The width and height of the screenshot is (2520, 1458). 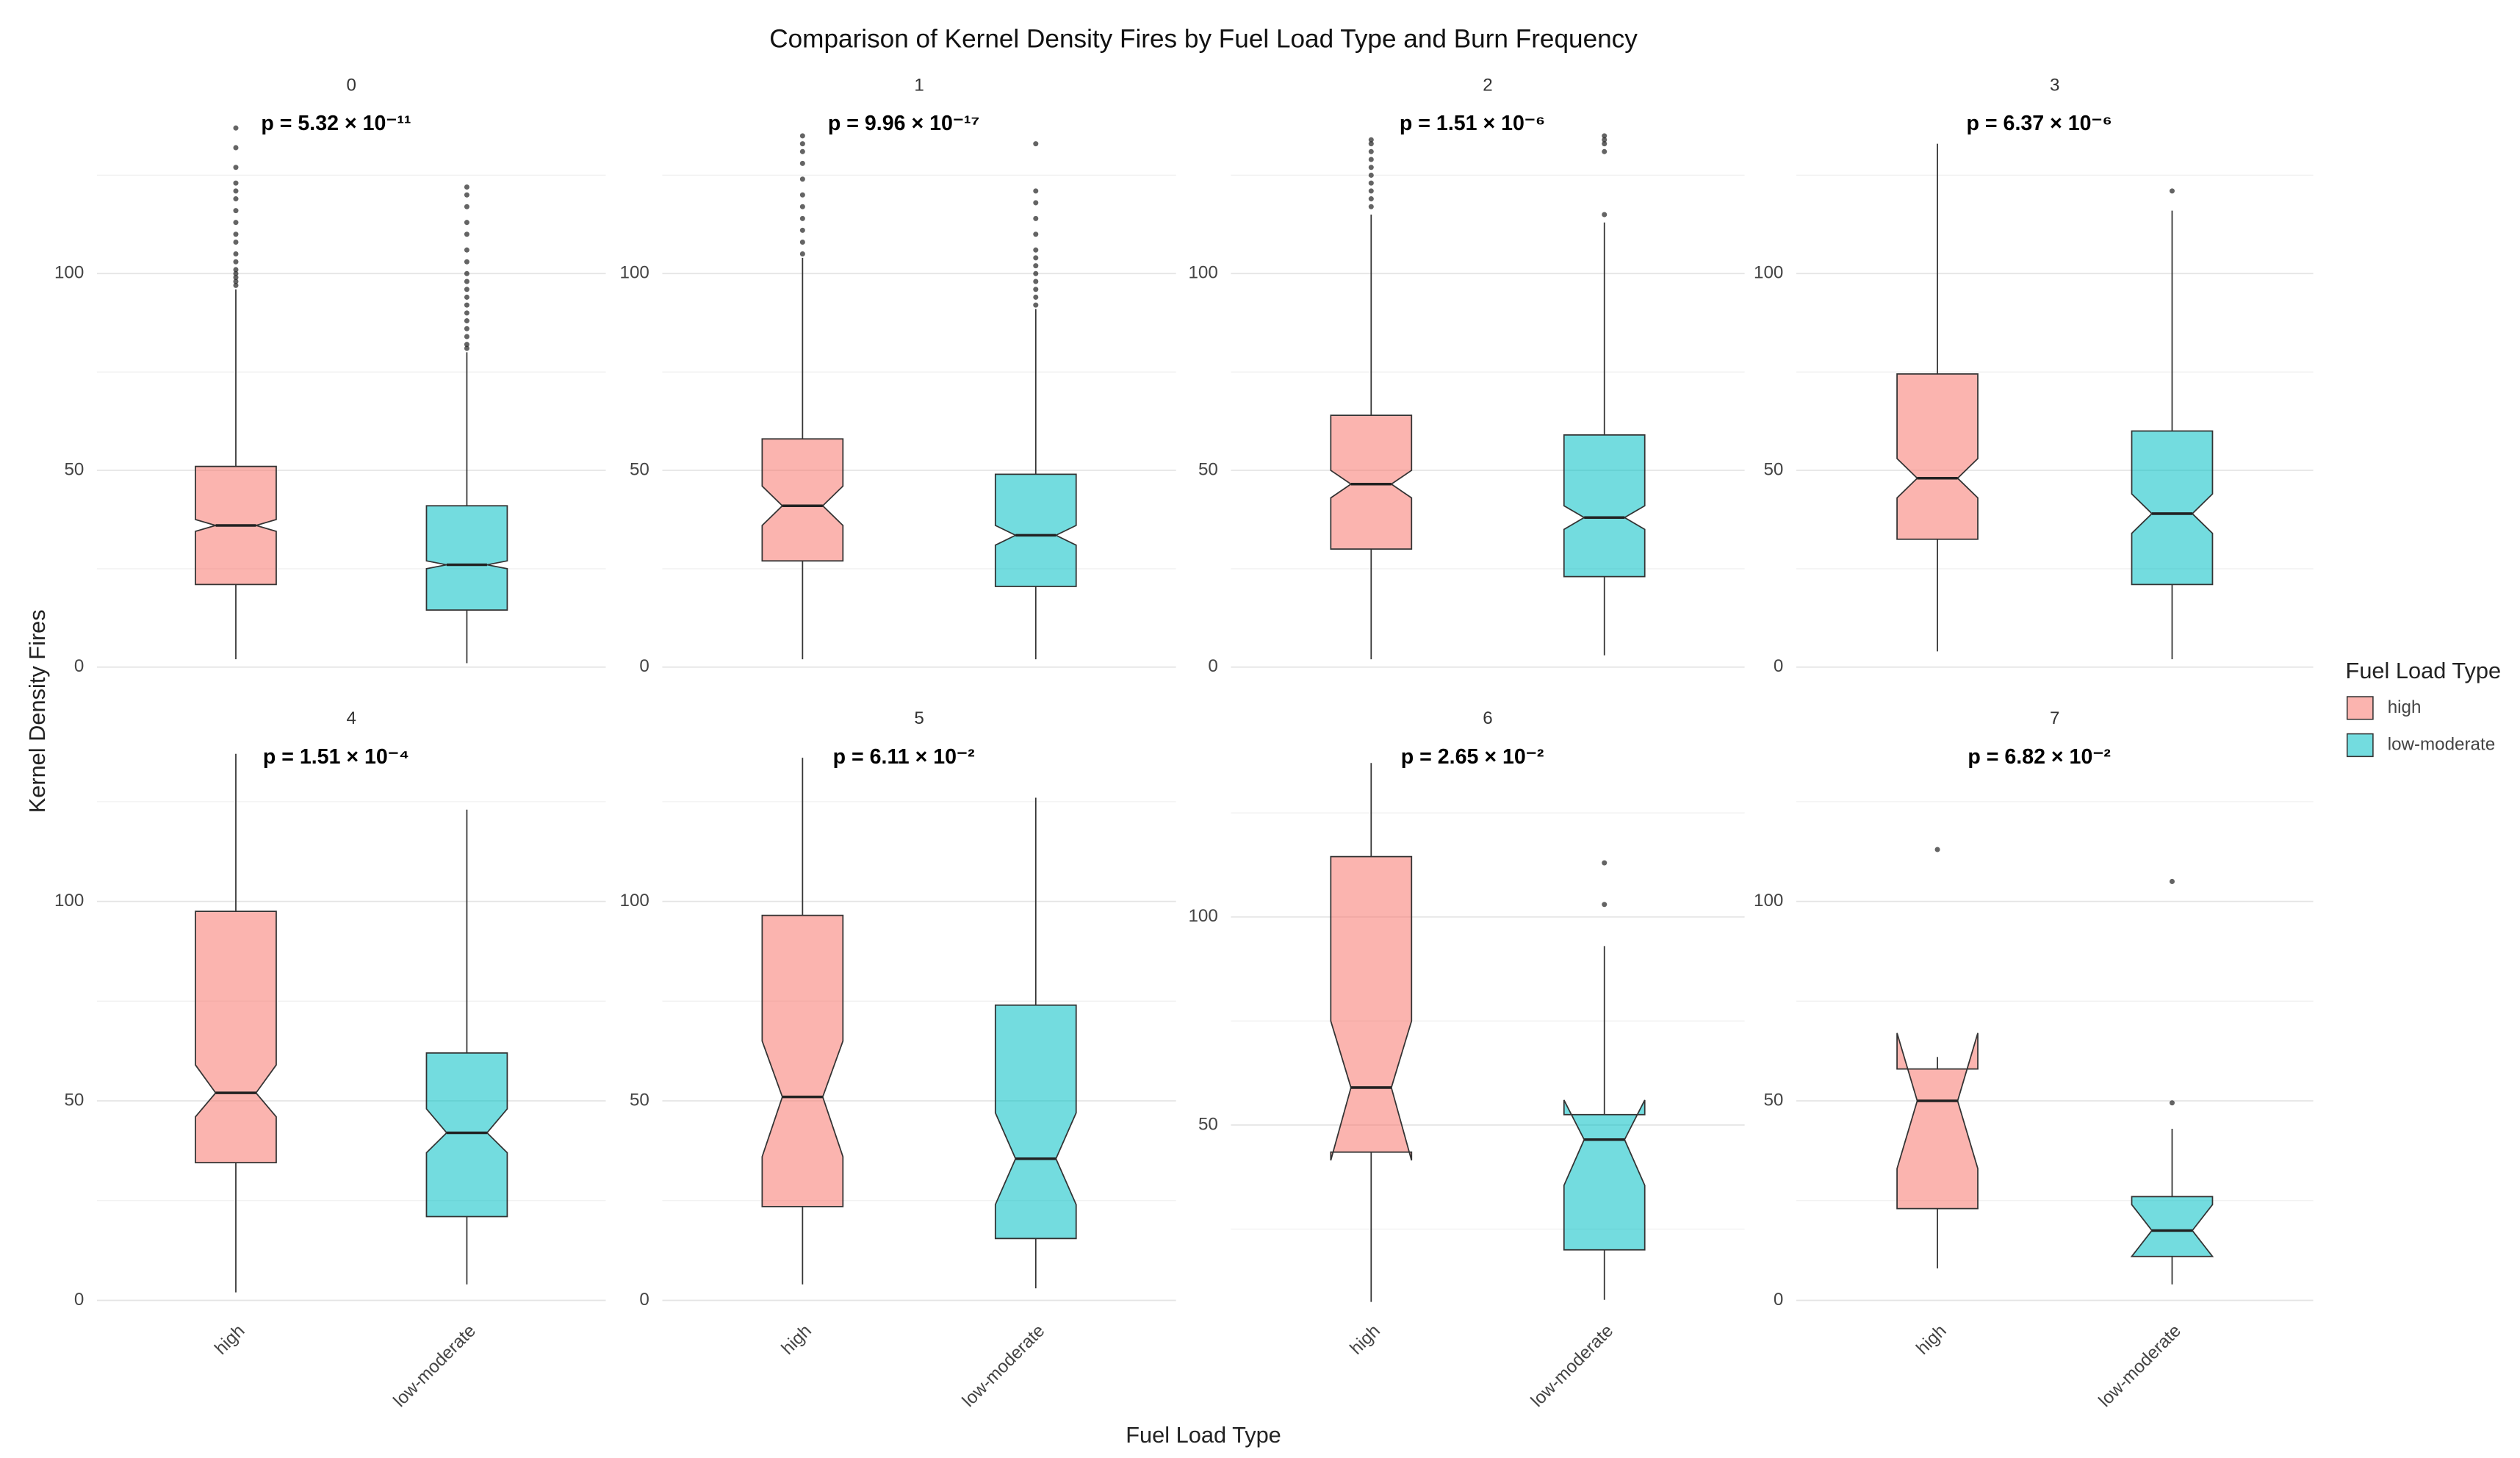 What do you see at coordinates (2040, 123) in the screenshot?
I see `annotation: p = 6.37 × 10⁻⁶` at bounding box center [2040, 123].